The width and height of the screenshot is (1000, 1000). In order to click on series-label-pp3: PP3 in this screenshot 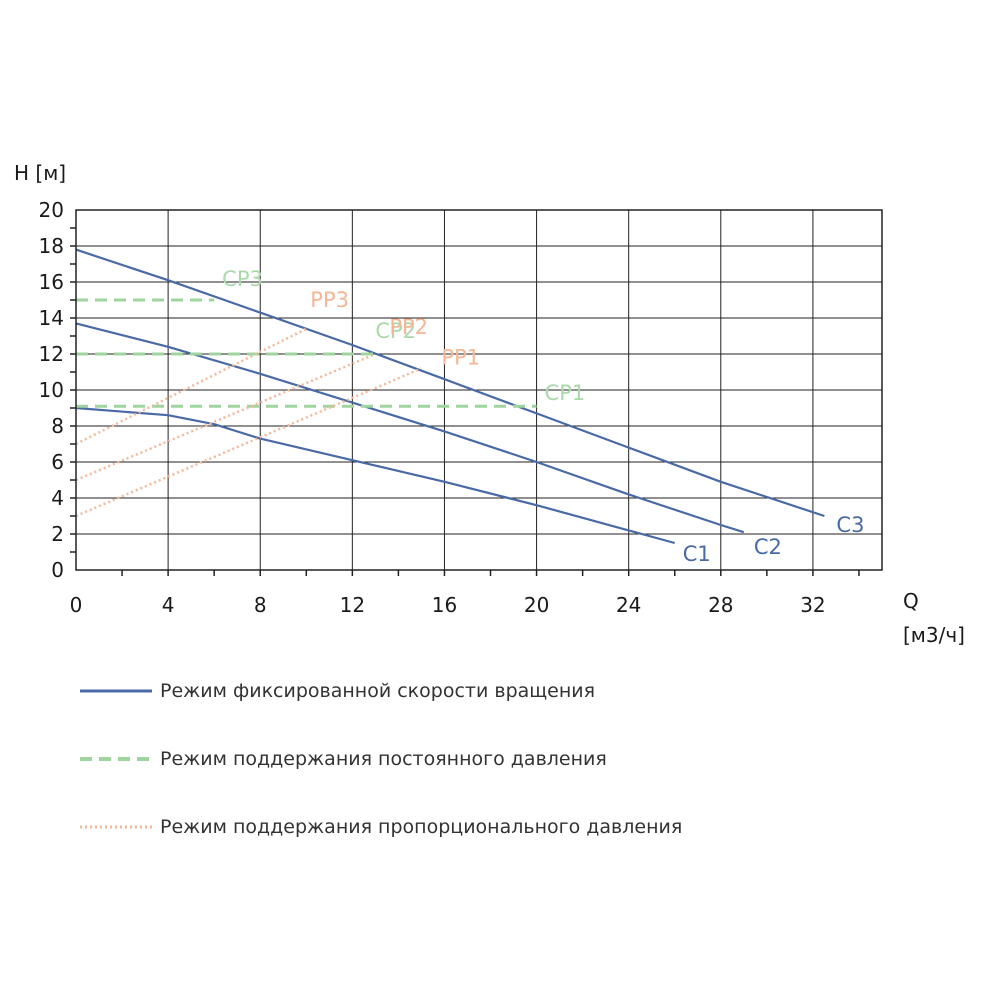, I will do `click(329, 300)`.